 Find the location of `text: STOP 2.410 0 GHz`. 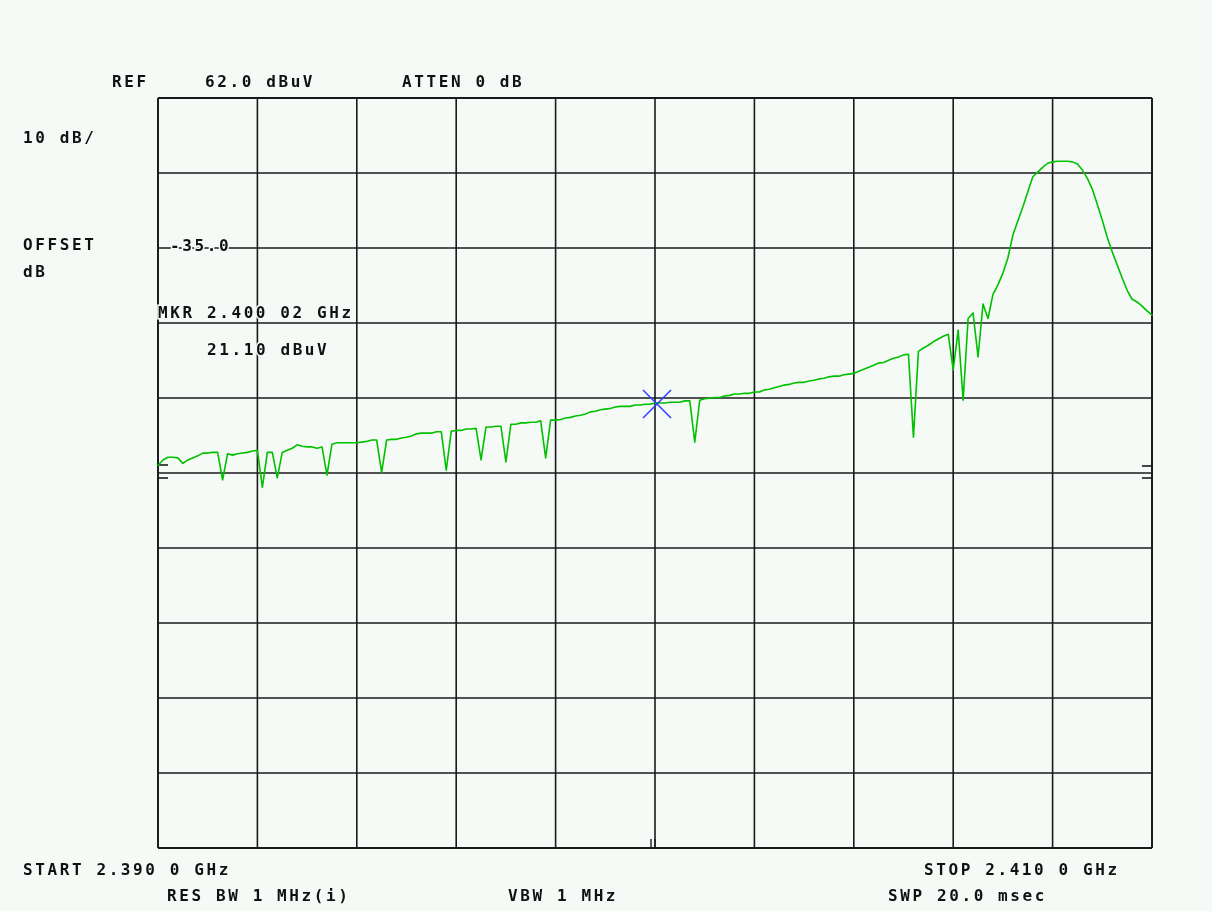

text: STOP 2.410 0 GHz is located at coordinates (1022, 869).